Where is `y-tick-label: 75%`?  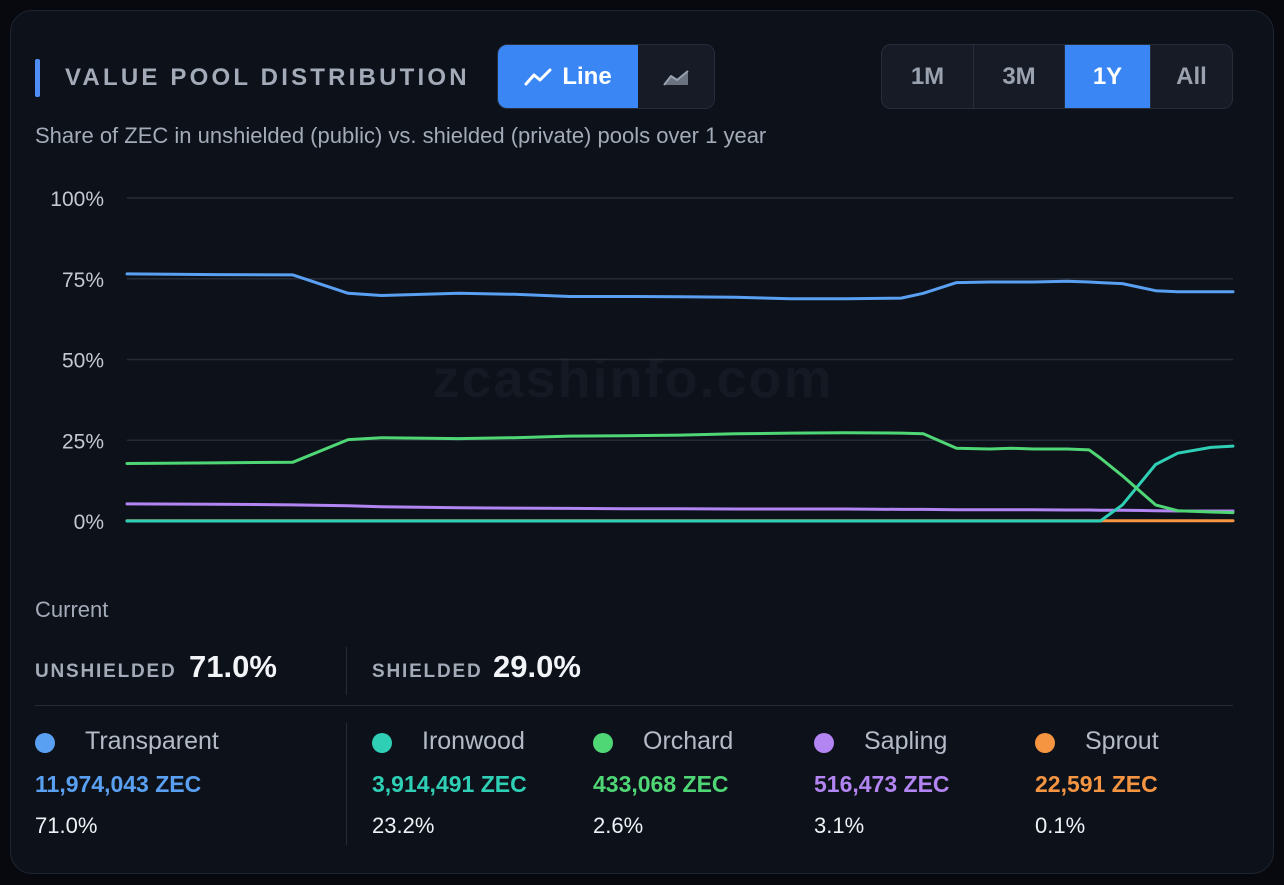 y-tick-label: 75% is located at coordinates (83, 280).